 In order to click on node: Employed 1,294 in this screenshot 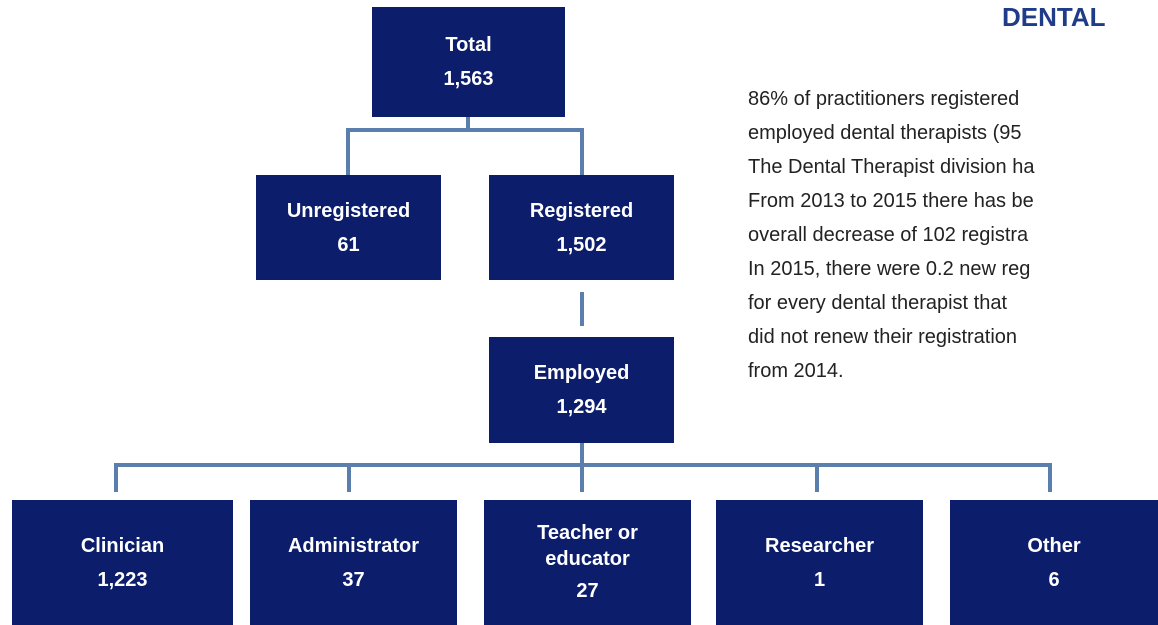, I will do `click(581, 390)`.